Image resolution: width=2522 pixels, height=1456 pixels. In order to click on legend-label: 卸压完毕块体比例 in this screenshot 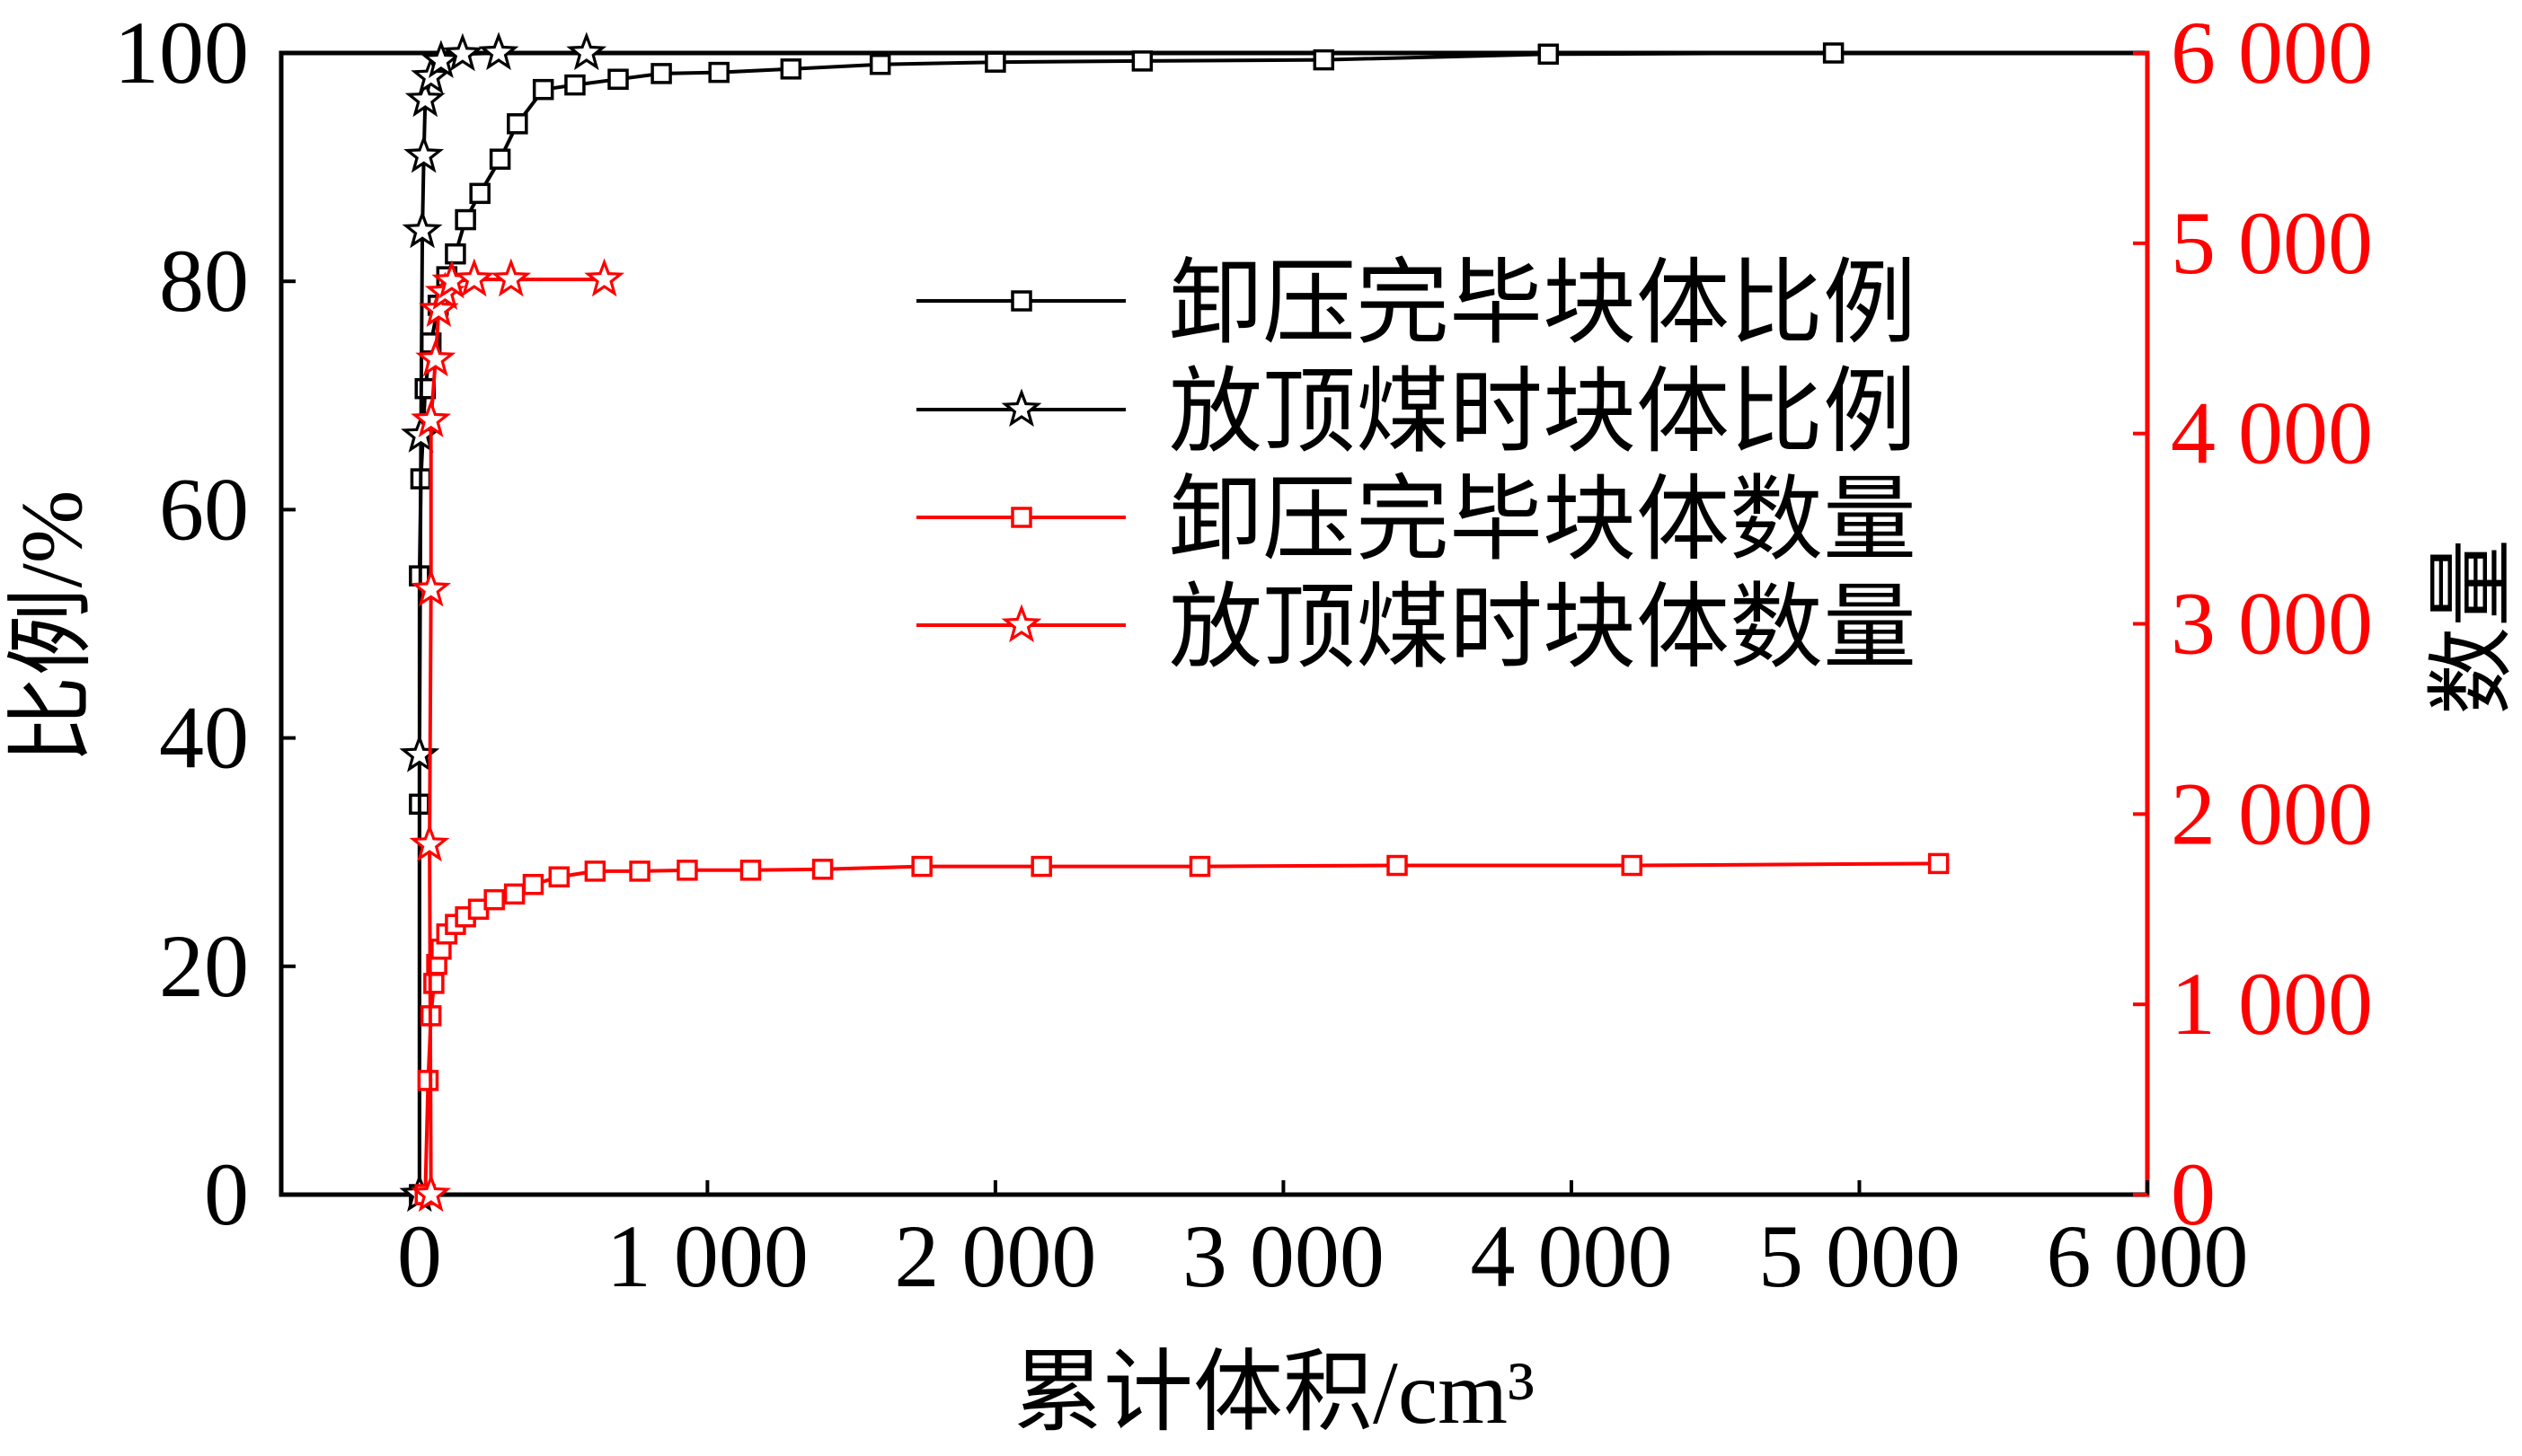, I will do `click(1542, 304)`.